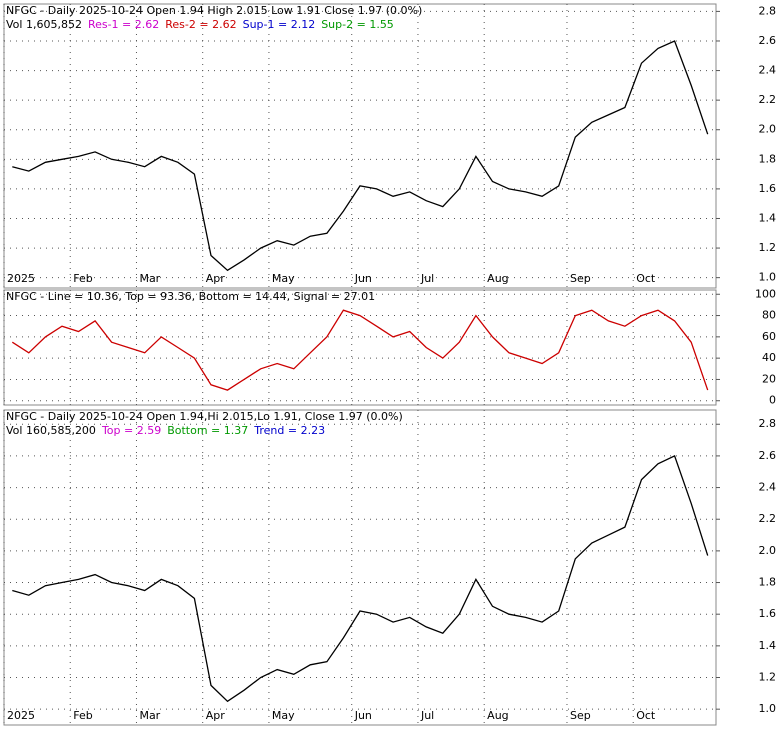  What do you see at coordinates (772, 400) in the screenshot?
I see `y-tick-label: 0` at bounding box center [772, 400].